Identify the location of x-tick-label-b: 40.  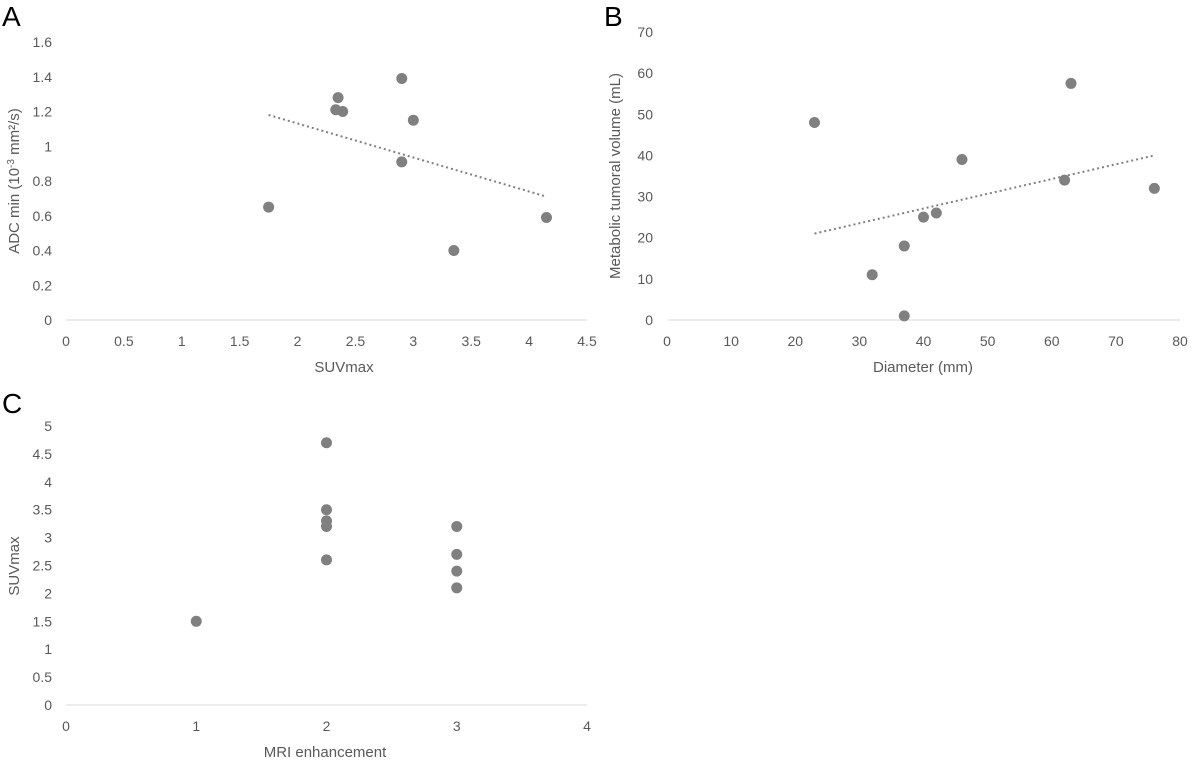
(924, 341).